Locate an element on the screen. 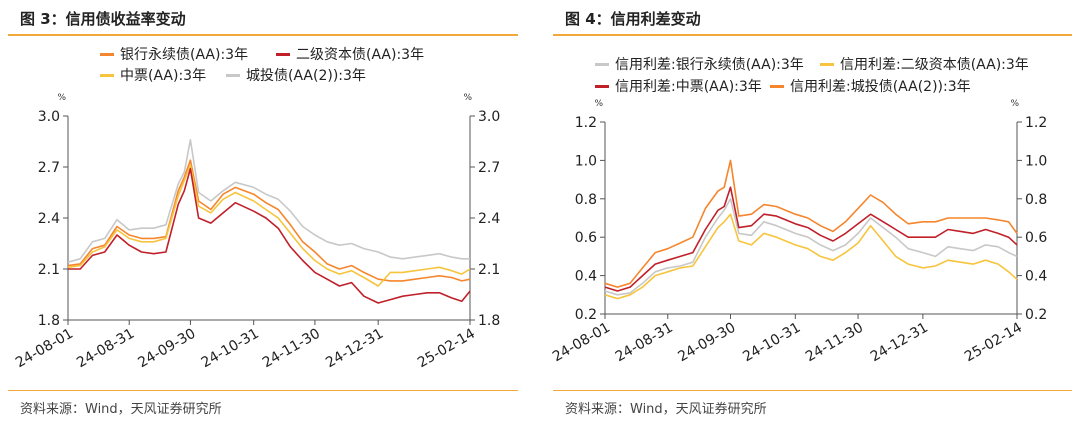 The width and height of the screenshot is (1080, 436). legend-item: 城投债(AA(2)):3年 is located at coordinates (296, 75).